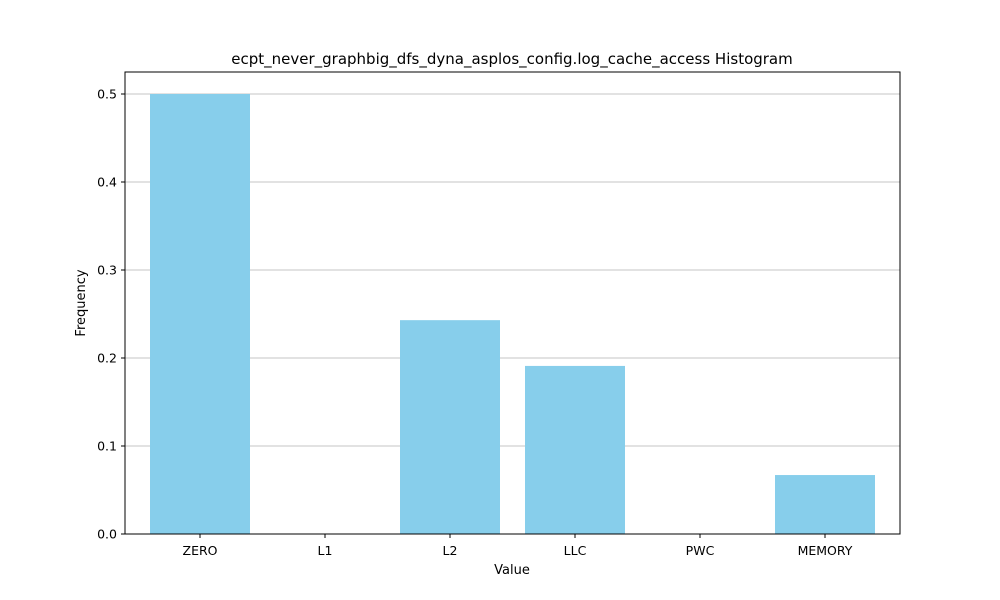 The image size is (1000, 600). I want to click on x-tick-label: PWC, so click(700, 550).